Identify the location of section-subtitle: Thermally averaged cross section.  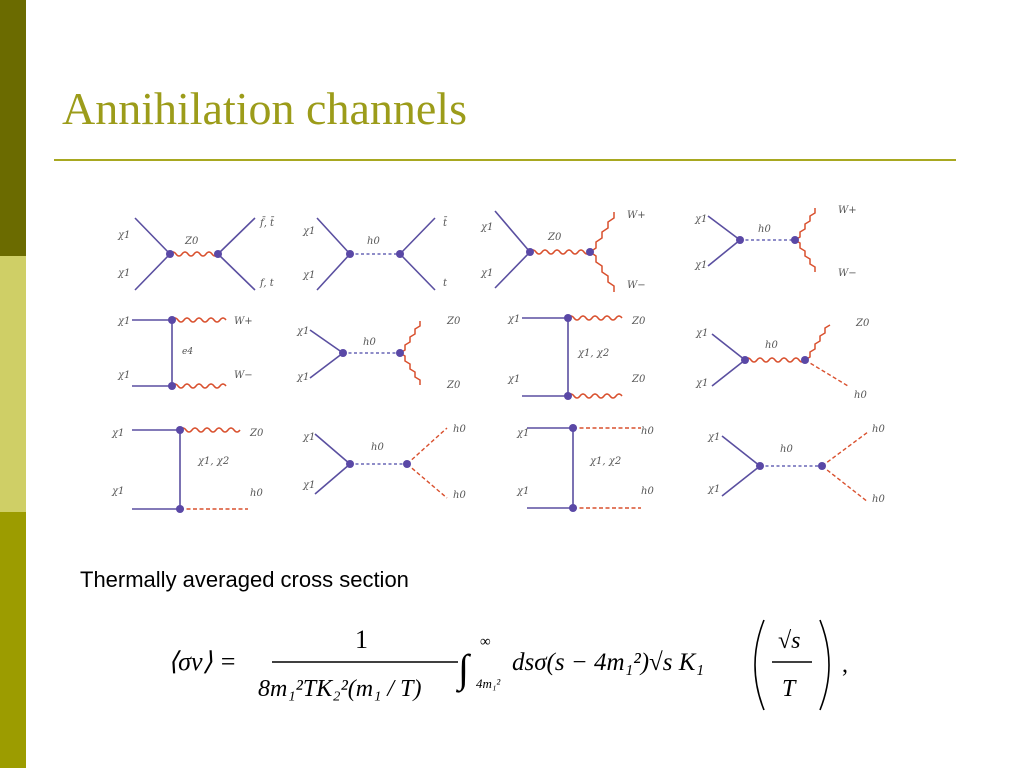
(244, 579).